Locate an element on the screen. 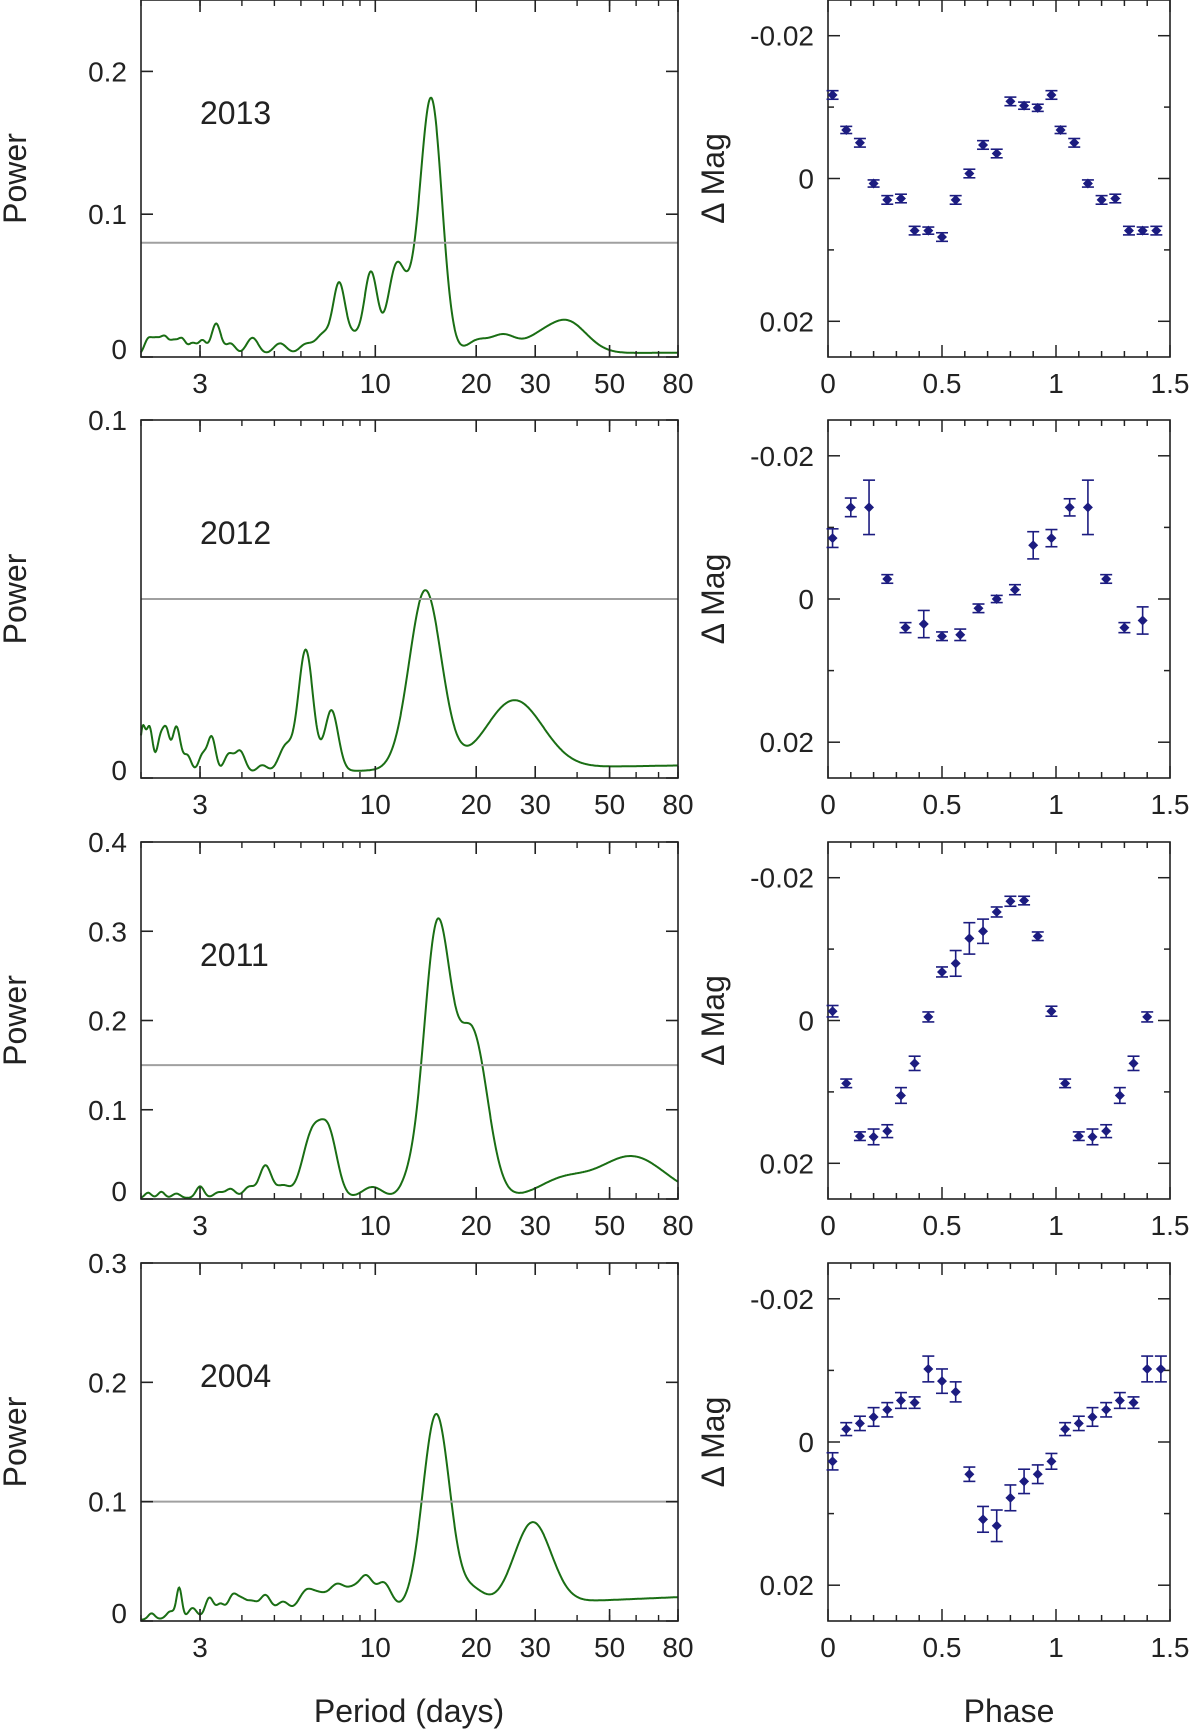 Image resolution: width=1200 pixels, height=1734 pixels. period-axis-label: Period (days) is located at coordinates (409, 1711).